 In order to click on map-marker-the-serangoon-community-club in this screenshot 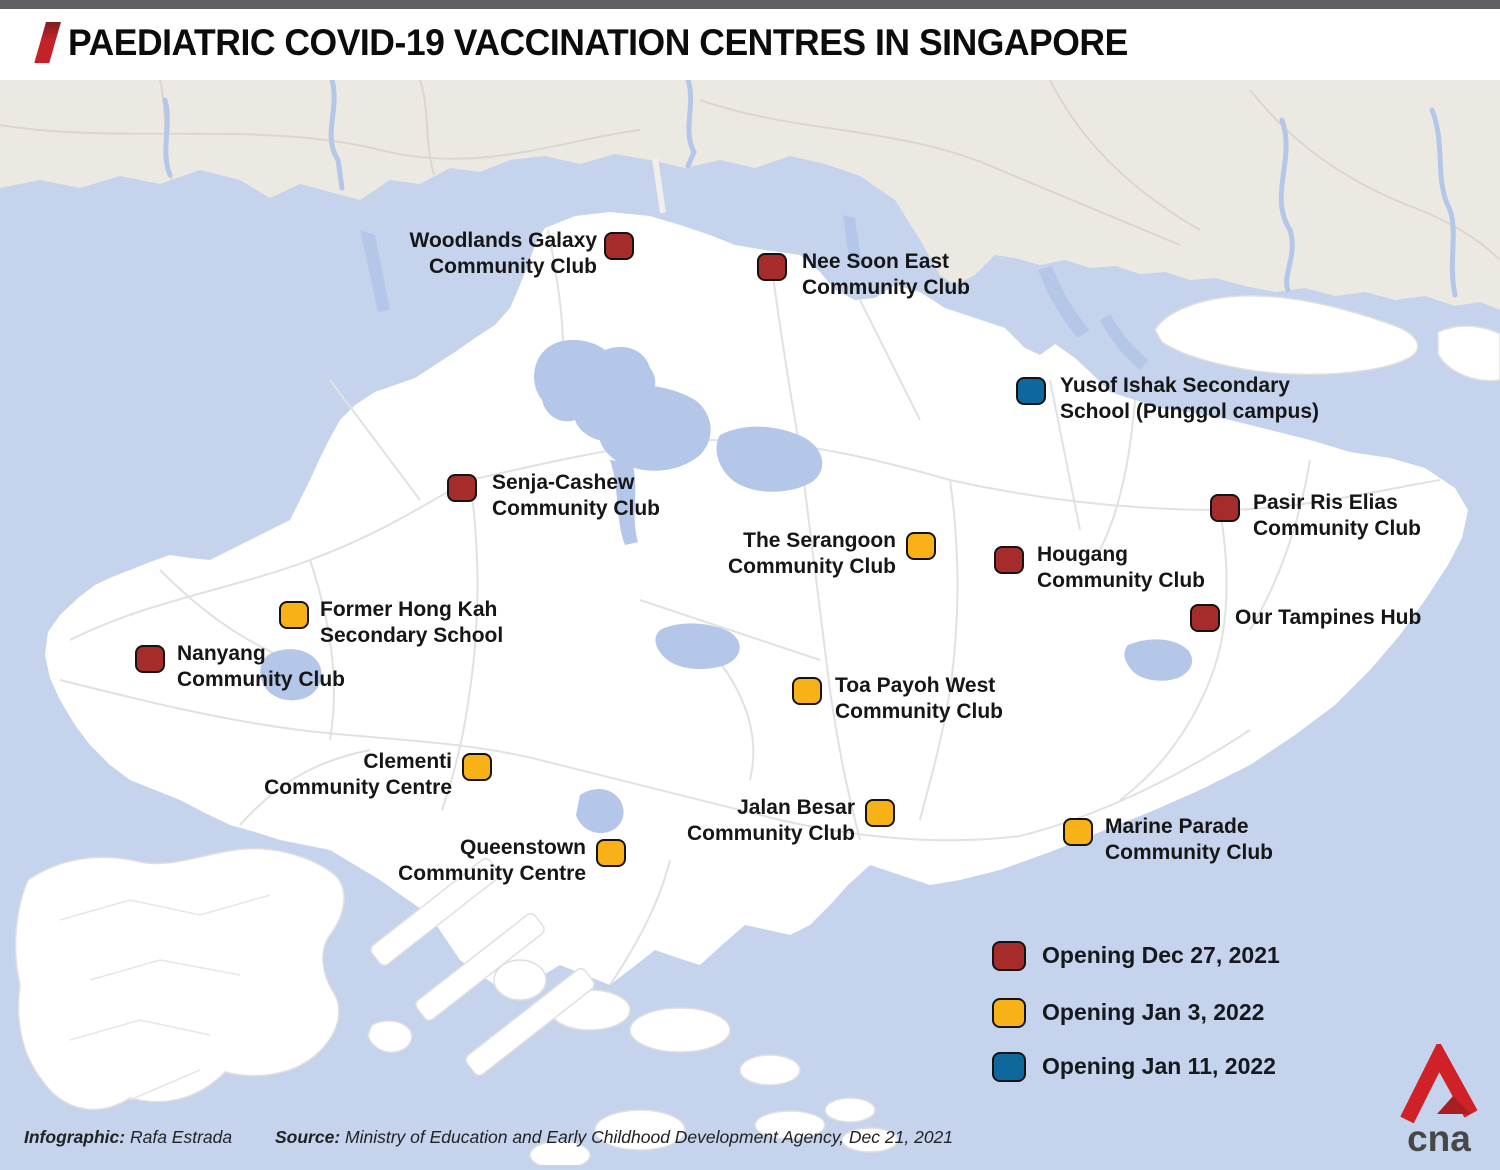, I will do `click(921, 546)`.